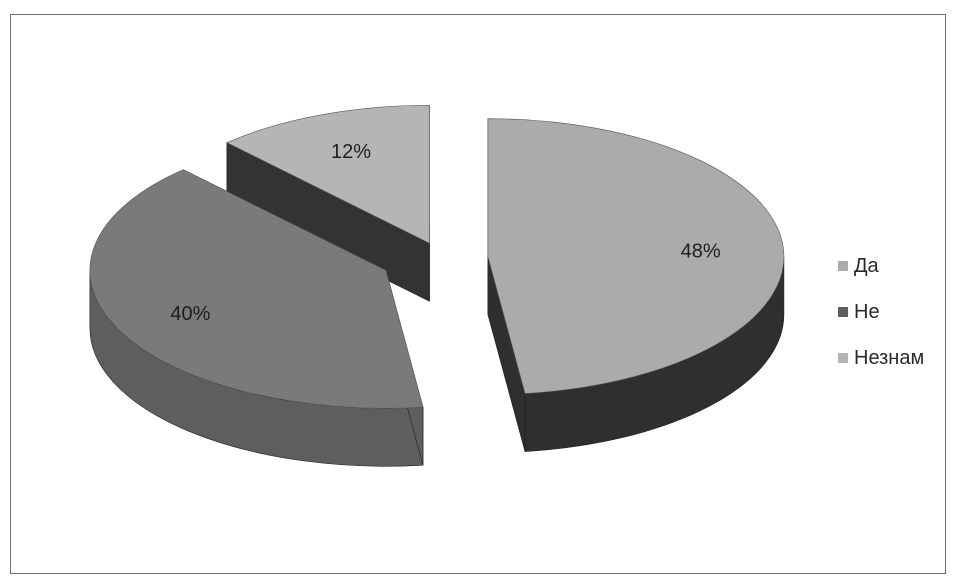  I want to click on legend-swatch-da, so click(843, 266).